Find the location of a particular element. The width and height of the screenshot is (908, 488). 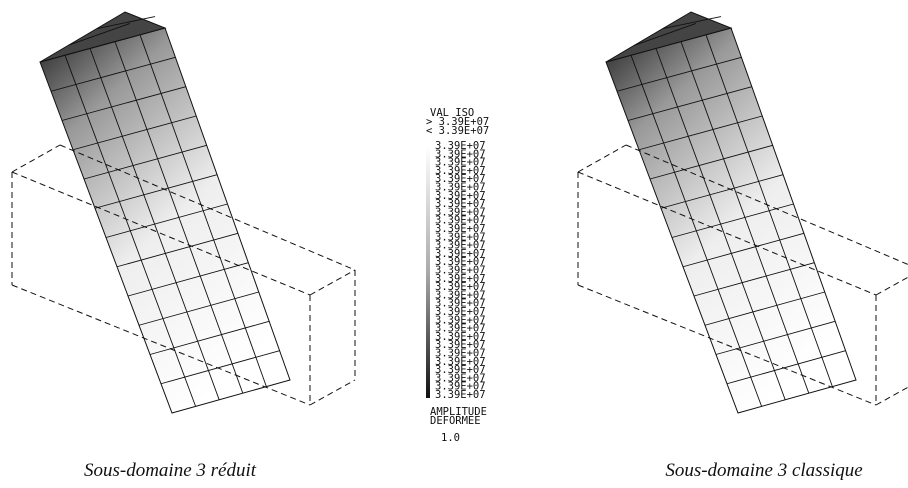

legend-above: > 3.39E+07 is located at coordinates (457, 122).